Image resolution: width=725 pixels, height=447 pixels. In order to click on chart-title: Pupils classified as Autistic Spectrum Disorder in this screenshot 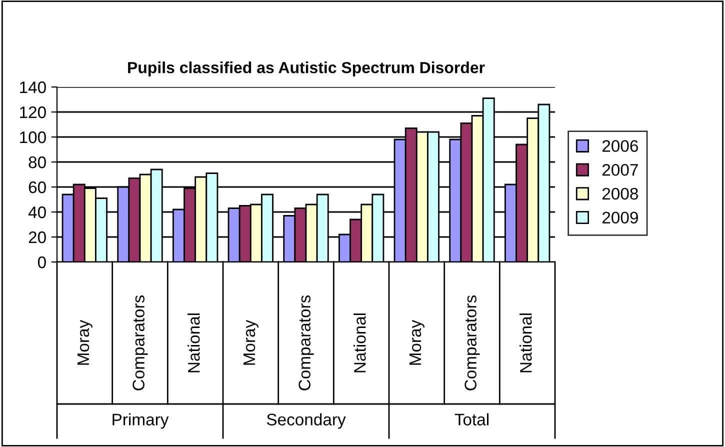, I will do `click(306, 69)`.